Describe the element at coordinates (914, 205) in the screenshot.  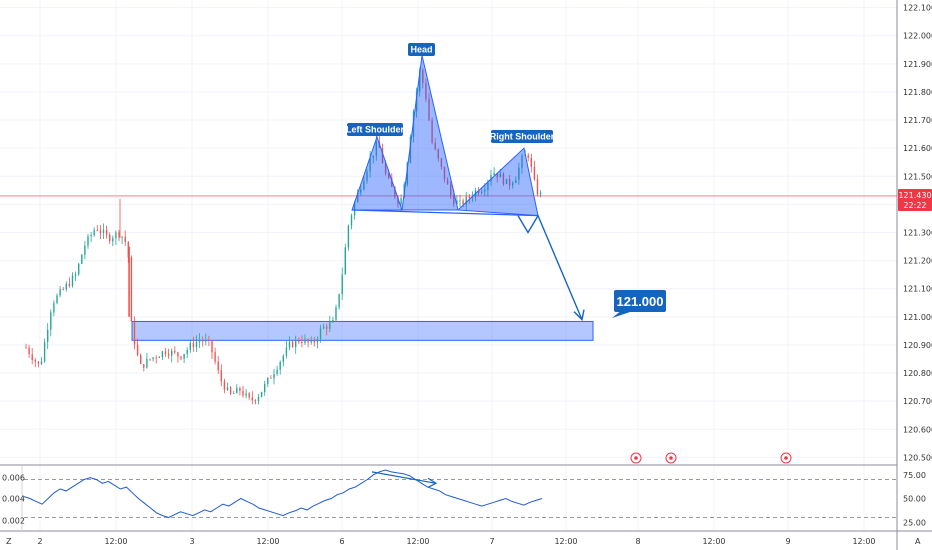
I see `bar-countdown: 22:22` at that location.